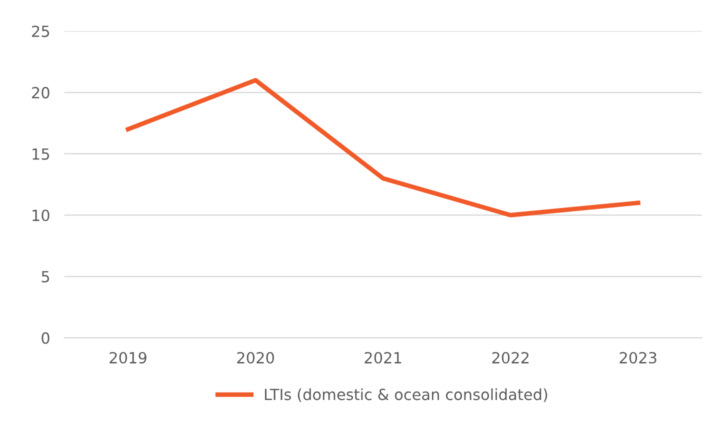 This screenshot has width=714, height=432. I want to click on x-tick-label: 2020, so click(255, 358).